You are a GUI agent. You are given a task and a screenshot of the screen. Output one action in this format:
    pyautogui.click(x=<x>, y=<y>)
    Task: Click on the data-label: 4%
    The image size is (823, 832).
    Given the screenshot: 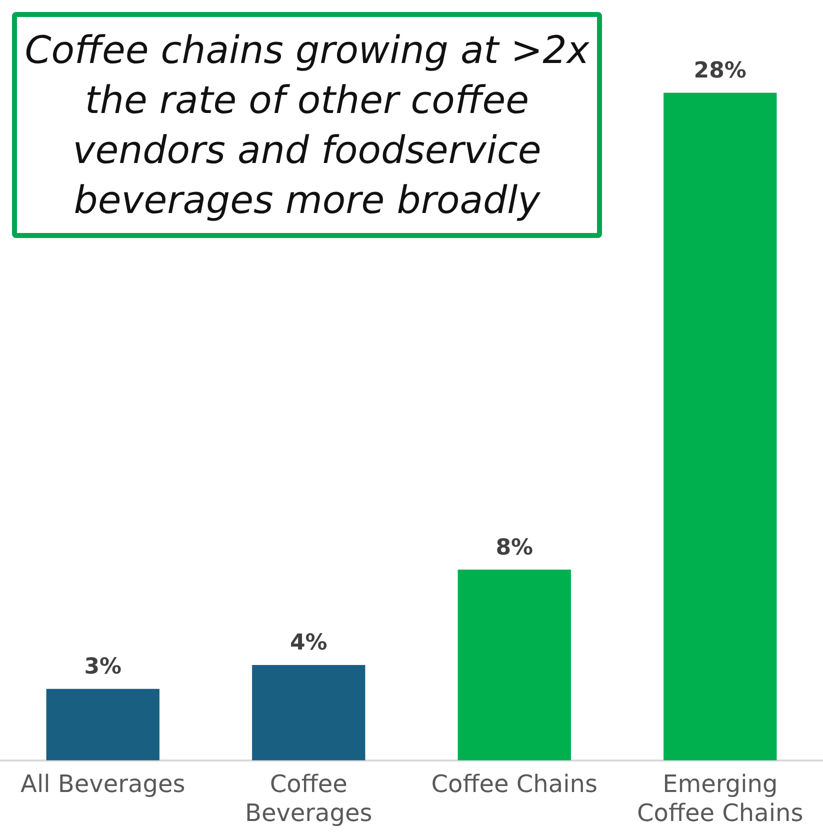 What is the action you would take?
    pyautogui.click(x=309, y=643)
    